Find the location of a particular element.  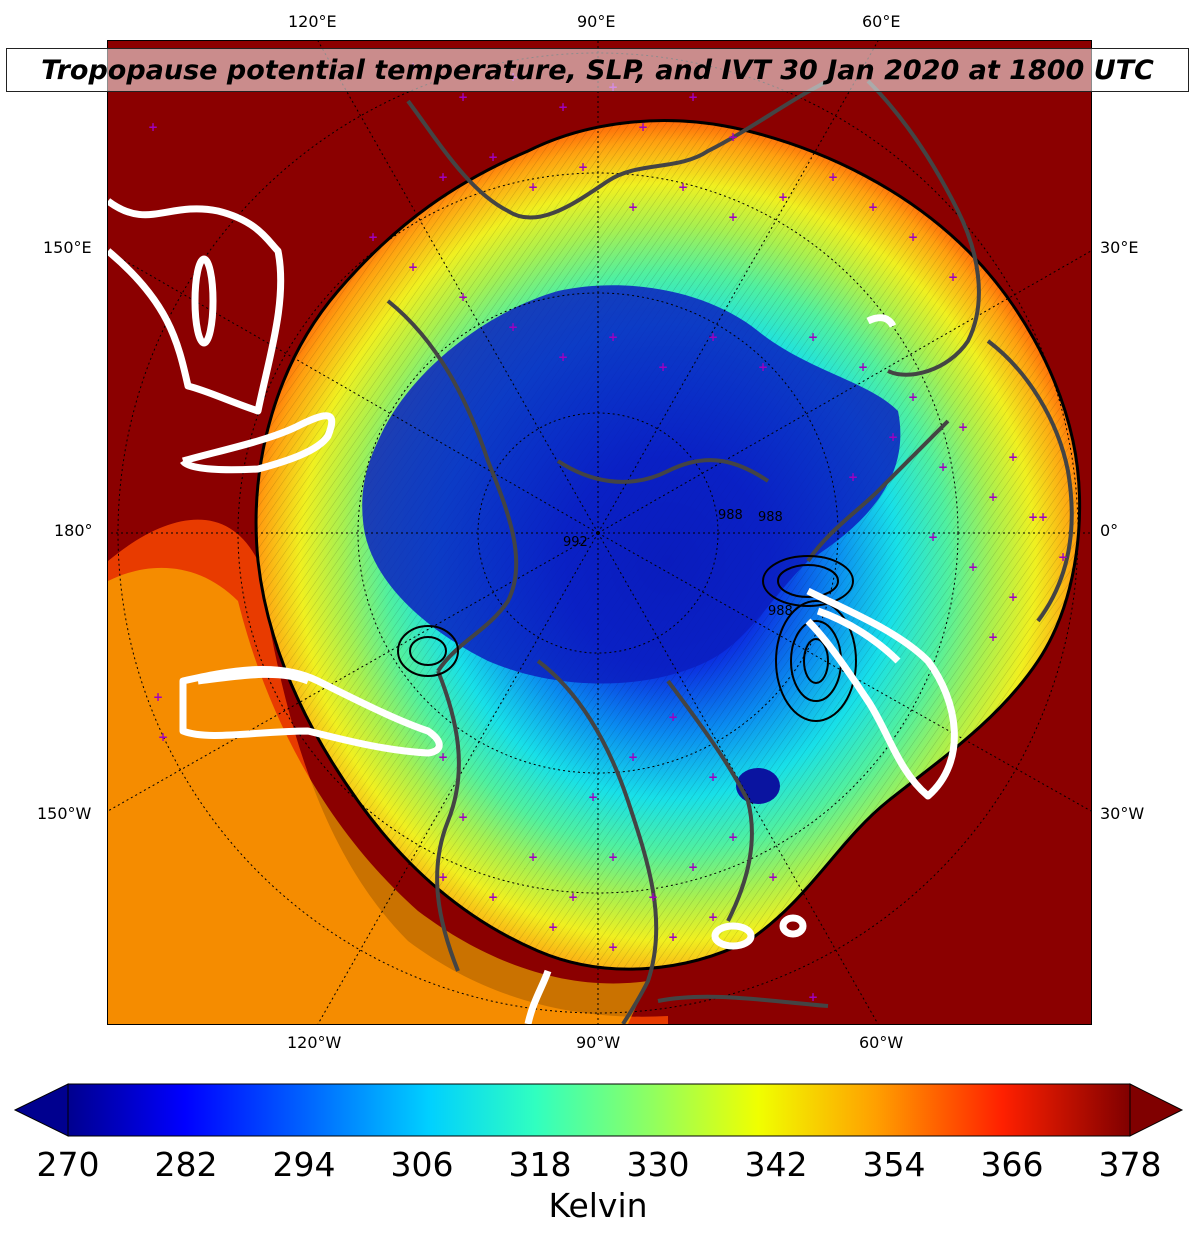

lon-label-top-2: 90°E is located at coordinates (596, 21).